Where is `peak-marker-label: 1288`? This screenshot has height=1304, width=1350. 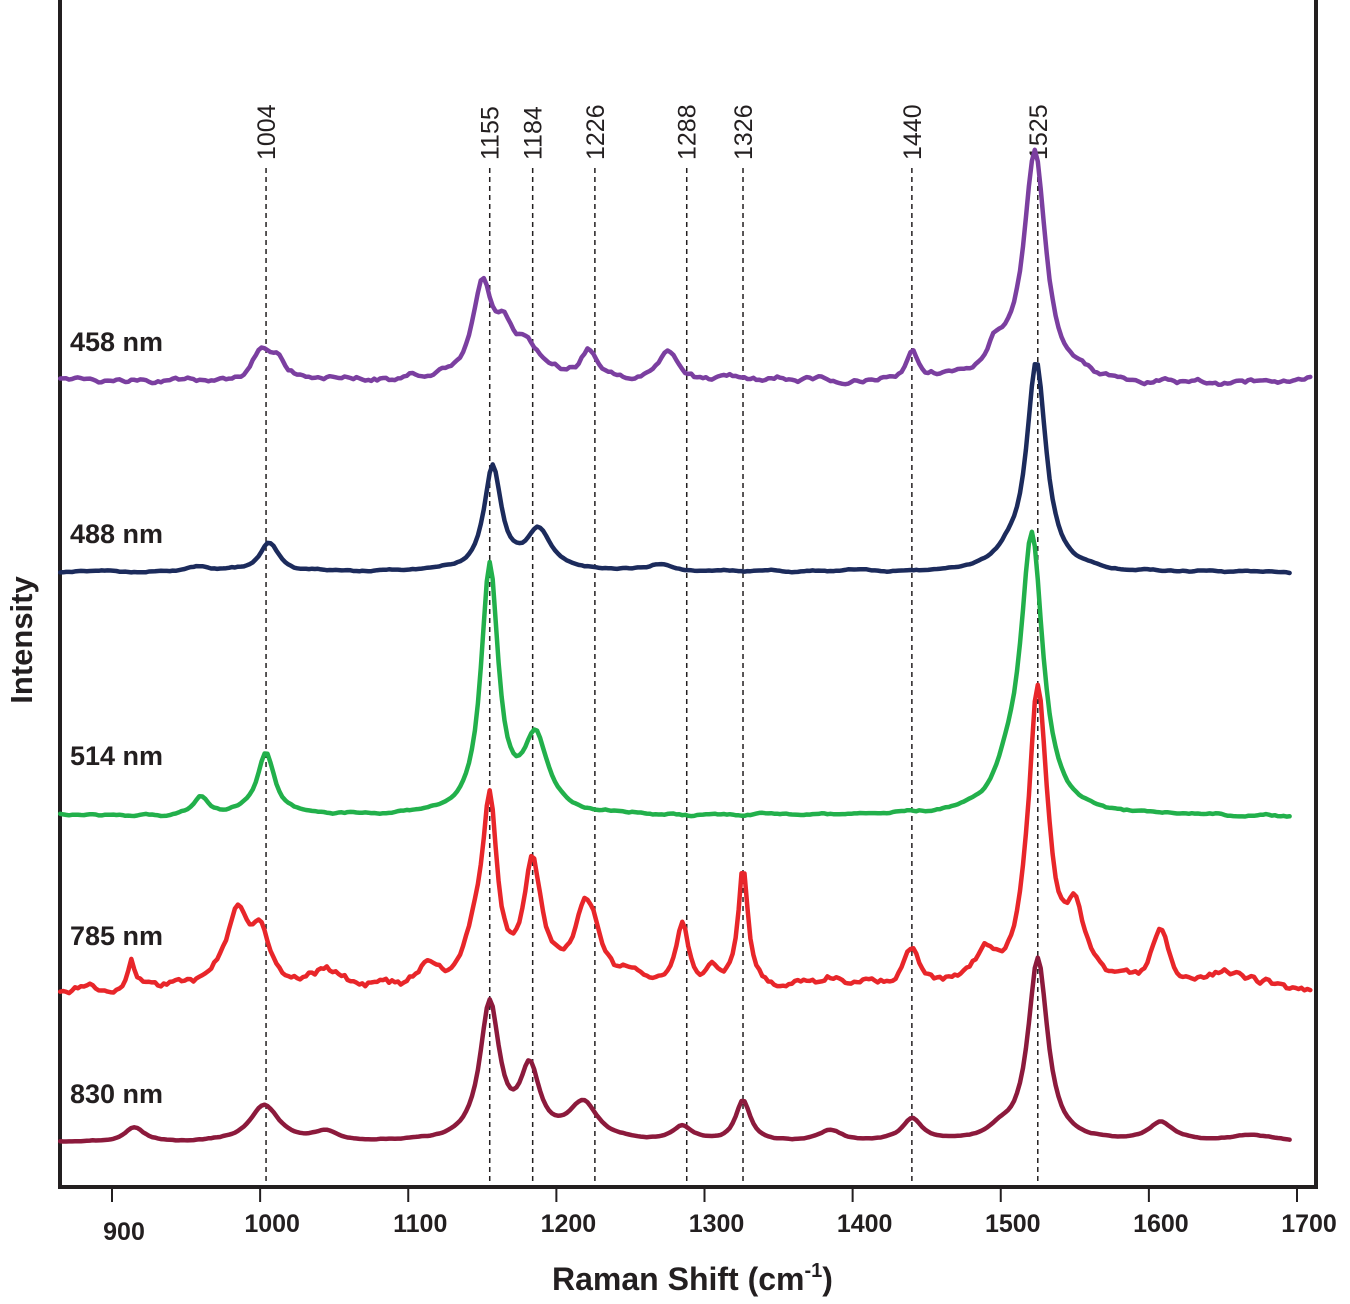 peak-marker-label: 1288 is located at coordinates (688, 132).